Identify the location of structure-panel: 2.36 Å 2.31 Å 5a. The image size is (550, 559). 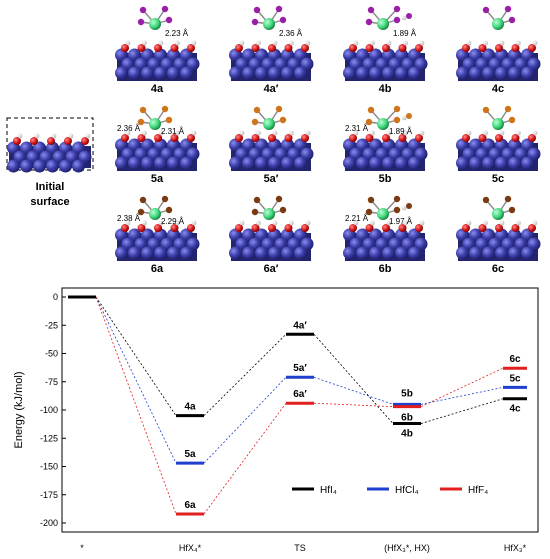
(157, 145).